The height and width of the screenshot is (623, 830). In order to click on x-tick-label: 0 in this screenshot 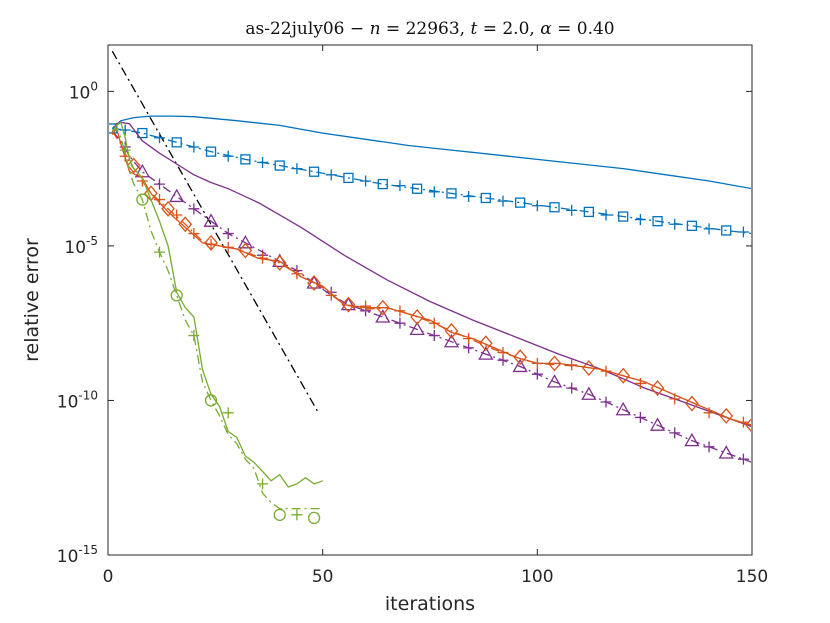, I will do `click(108, 577)`.